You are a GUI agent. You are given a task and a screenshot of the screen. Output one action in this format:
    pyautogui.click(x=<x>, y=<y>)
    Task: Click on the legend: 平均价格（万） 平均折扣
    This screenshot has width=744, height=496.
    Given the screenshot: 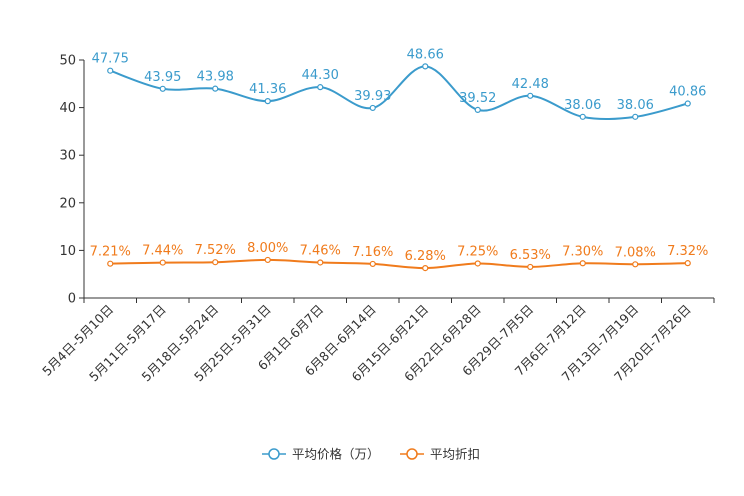 What is the action you would take?
    pyautogui.click(x=371, y=454)
    